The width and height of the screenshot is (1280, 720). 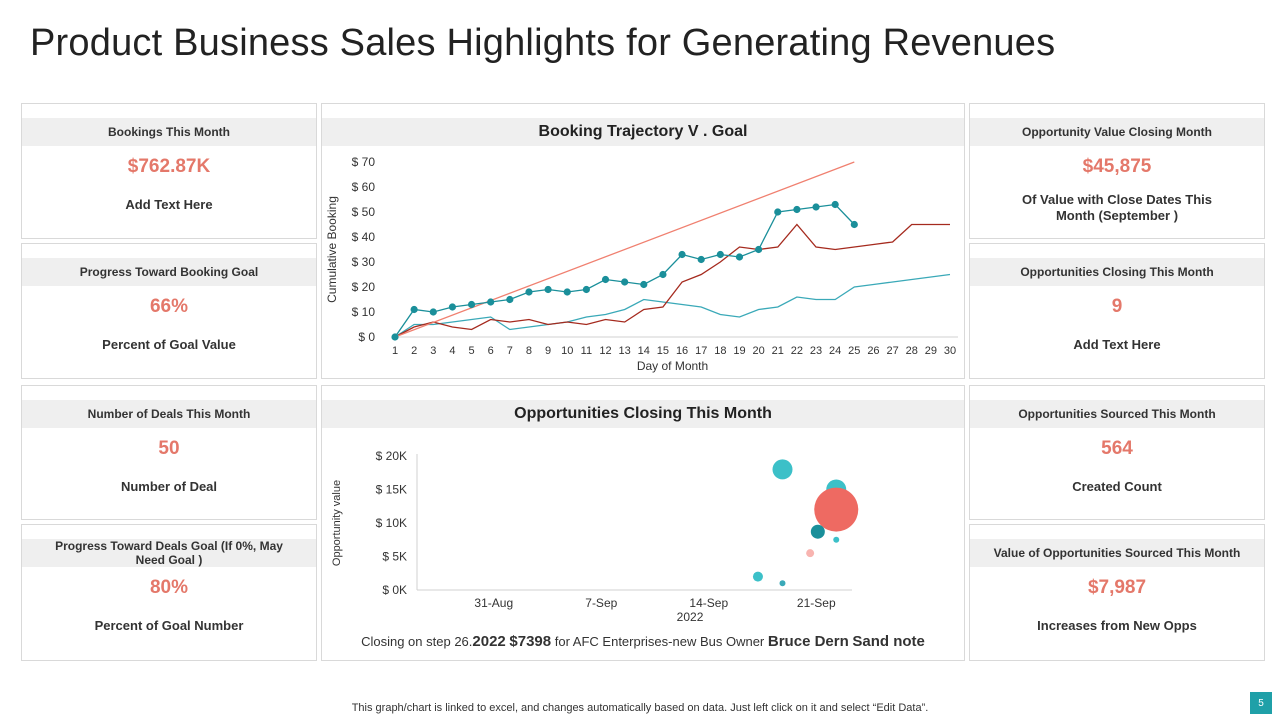 I want to click on x-tick-label: 1, so click(x=395, y=351).